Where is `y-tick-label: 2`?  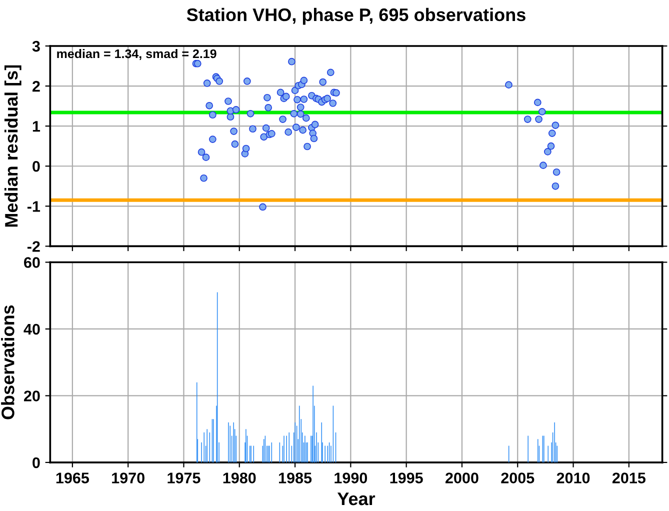 y-tick-label: 2 is located at coordinates (36, 86).